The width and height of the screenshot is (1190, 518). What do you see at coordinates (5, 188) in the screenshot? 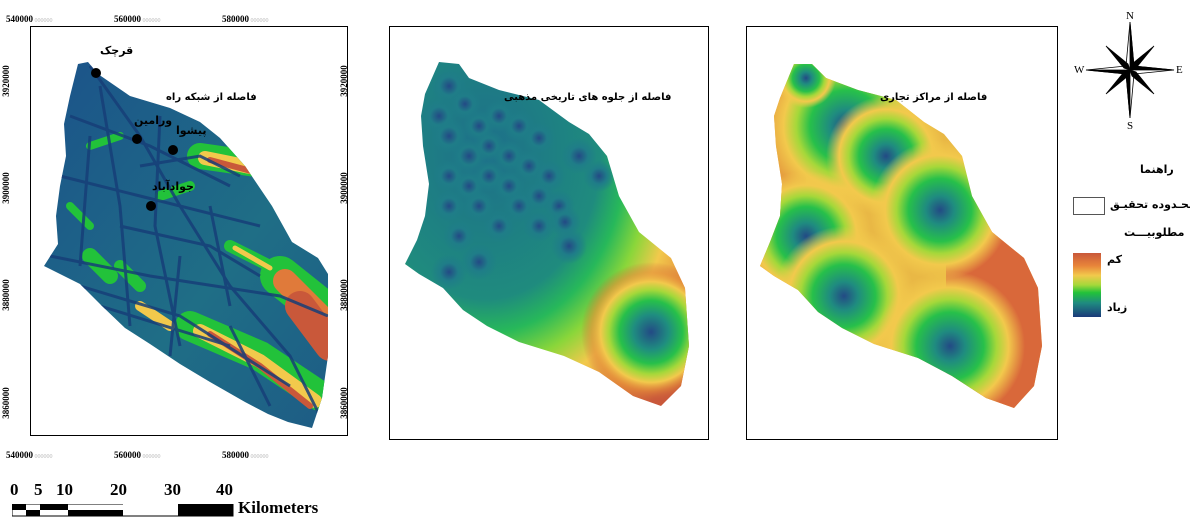
I see `map1-ytick-left-2: 3900000` at bounding box center [5, 188].